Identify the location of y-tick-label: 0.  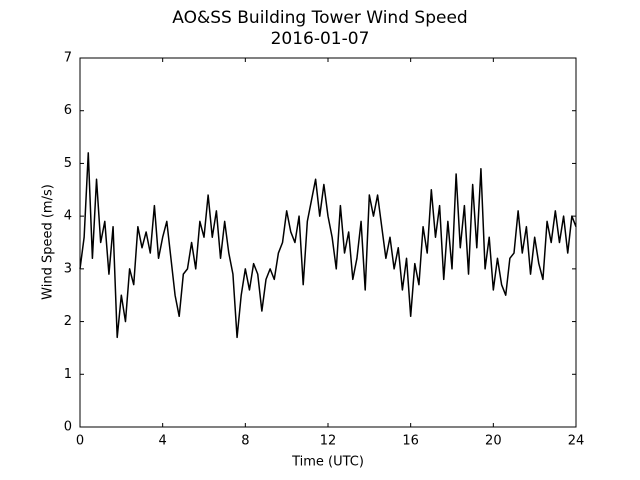
(68, 427).